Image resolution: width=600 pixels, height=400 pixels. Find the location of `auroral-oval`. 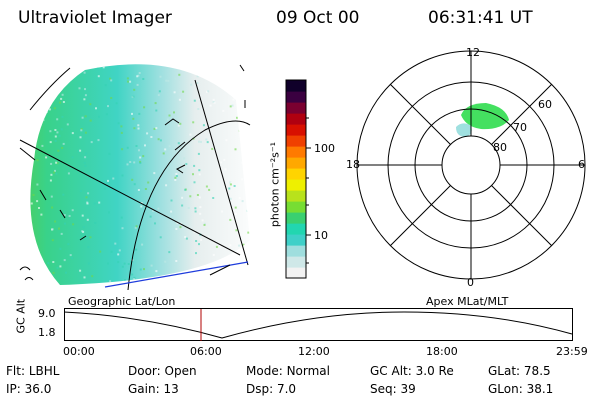

auroral-oval is located at coordinates (482, 120).